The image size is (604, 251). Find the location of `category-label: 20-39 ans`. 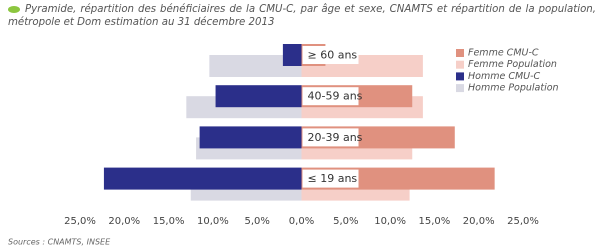

category-label: 20-39 ans is located at coordinates (335, 137).